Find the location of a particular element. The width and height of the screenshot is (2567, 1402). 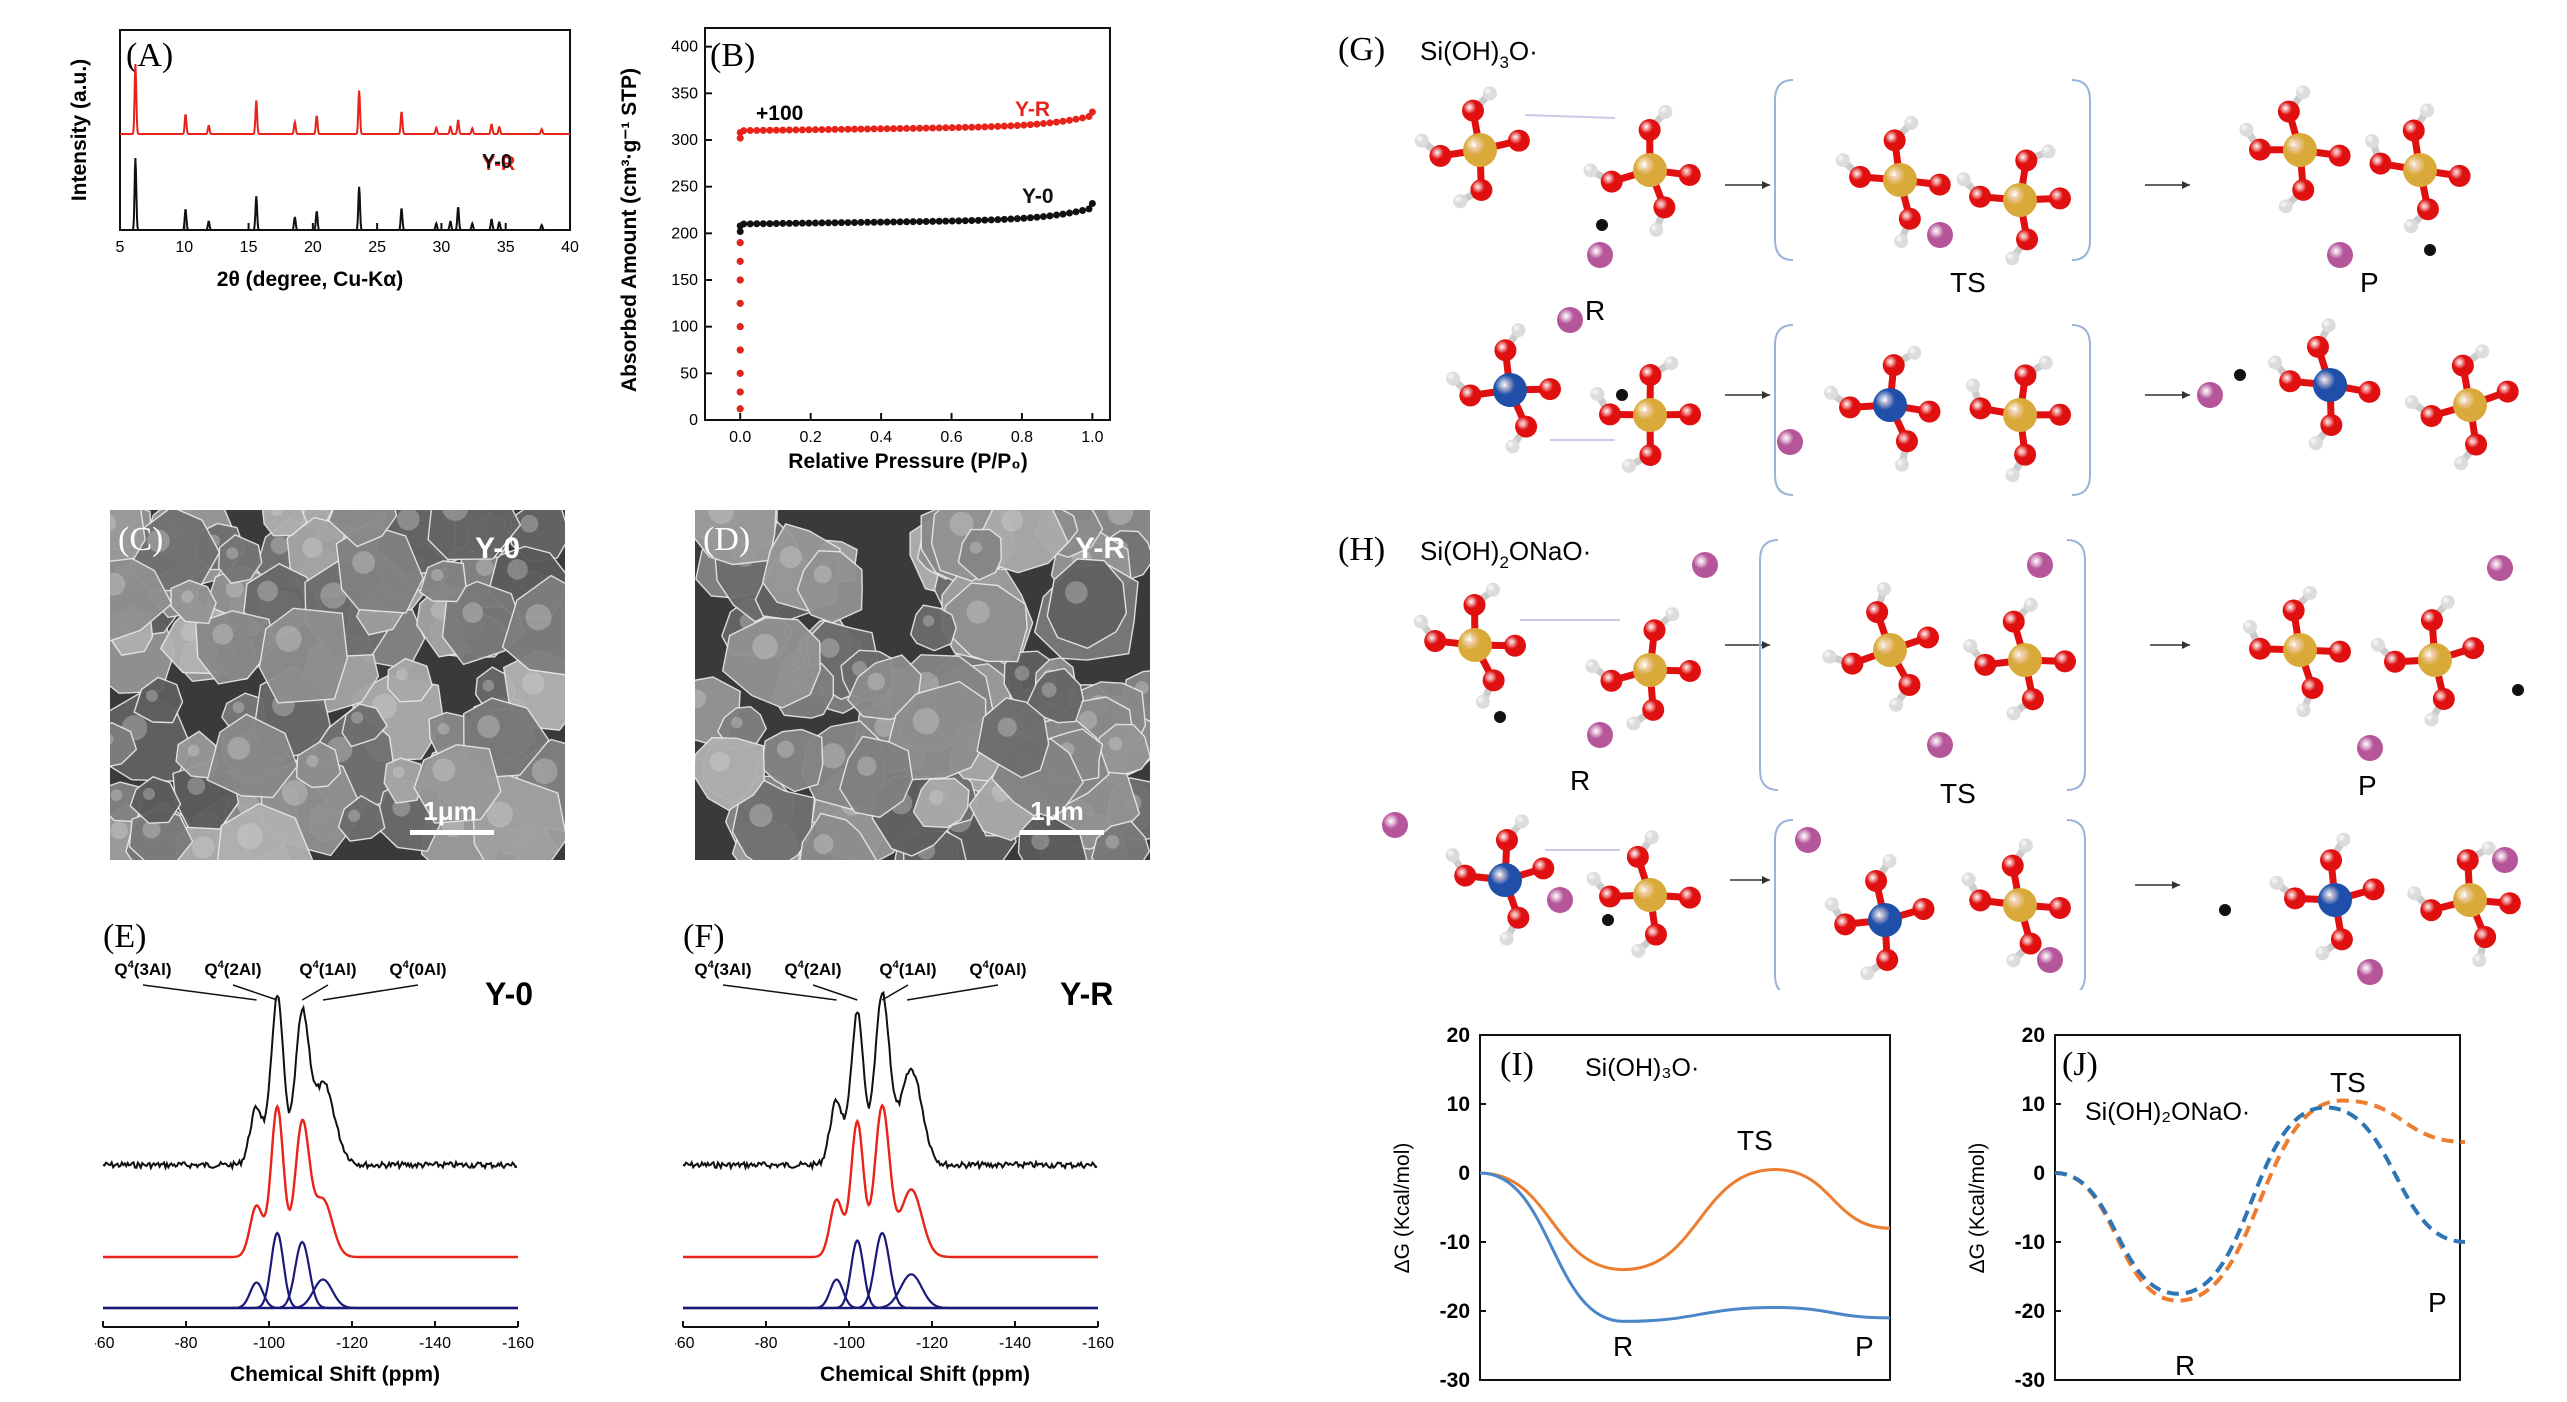

ts-bracket-right is located at coordinates (2081, 410).